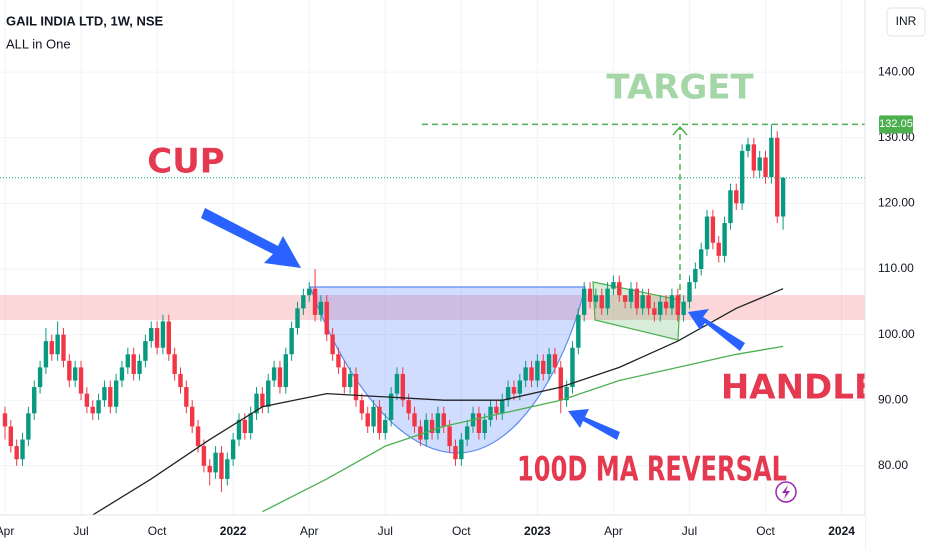 The width and height of the screenshot is (932, 550). Describe the element at coordinates (896, 137) in the screenshot. I see `y-tick-label: 130.00` at that location.